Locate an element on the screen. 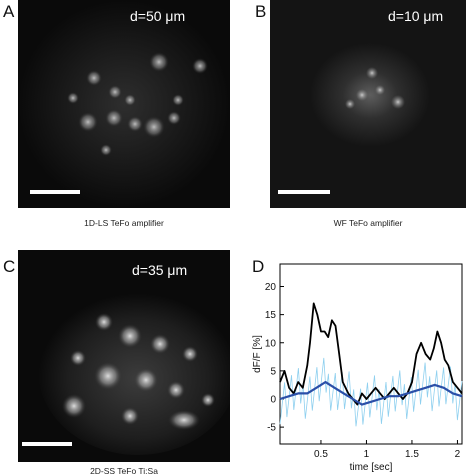 The width and height of the screenshot is (474, 476). panel-d-letter: D is located at coordinates (258, 266).